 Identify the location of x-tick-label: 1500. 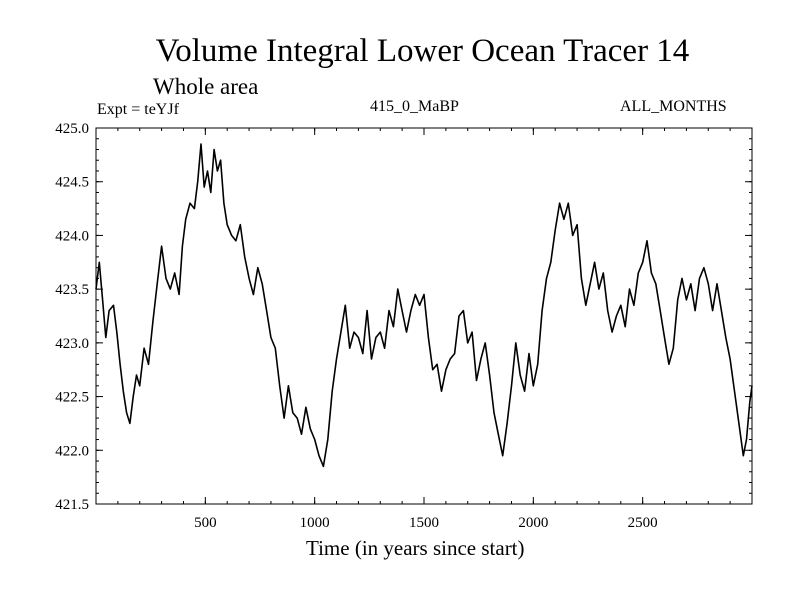
(424, 523).